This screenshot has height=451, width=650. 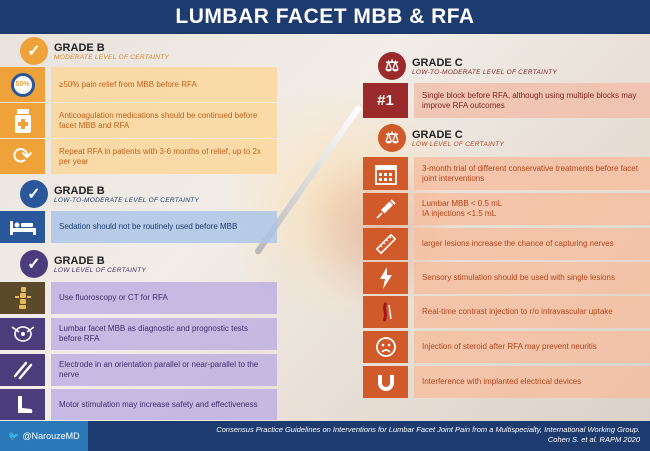 What do you see at coordinates (164, 298) in the screenshot?
I see `item-text: Use fluoroscopy or CT for RFA` at bounding box center [164, 298].